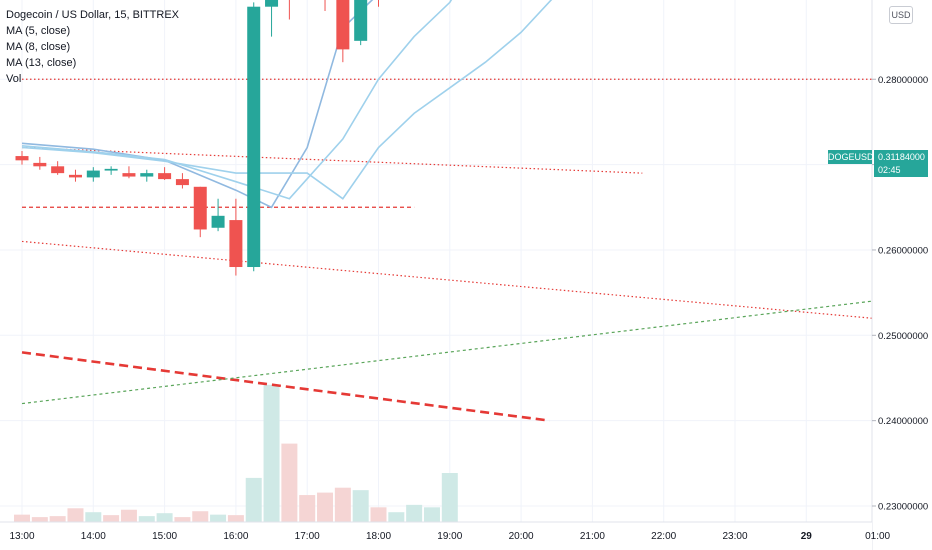 This screenshot has width=932, height=550. I want to click on price-box: 0.31184000 02:45, so click(901, 163).